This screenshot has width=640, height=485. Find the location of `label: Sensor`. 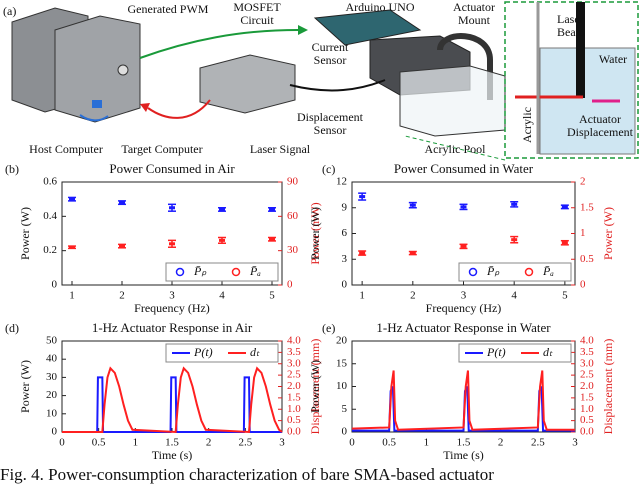

label: Sensor is located at coordinates (330, 60).